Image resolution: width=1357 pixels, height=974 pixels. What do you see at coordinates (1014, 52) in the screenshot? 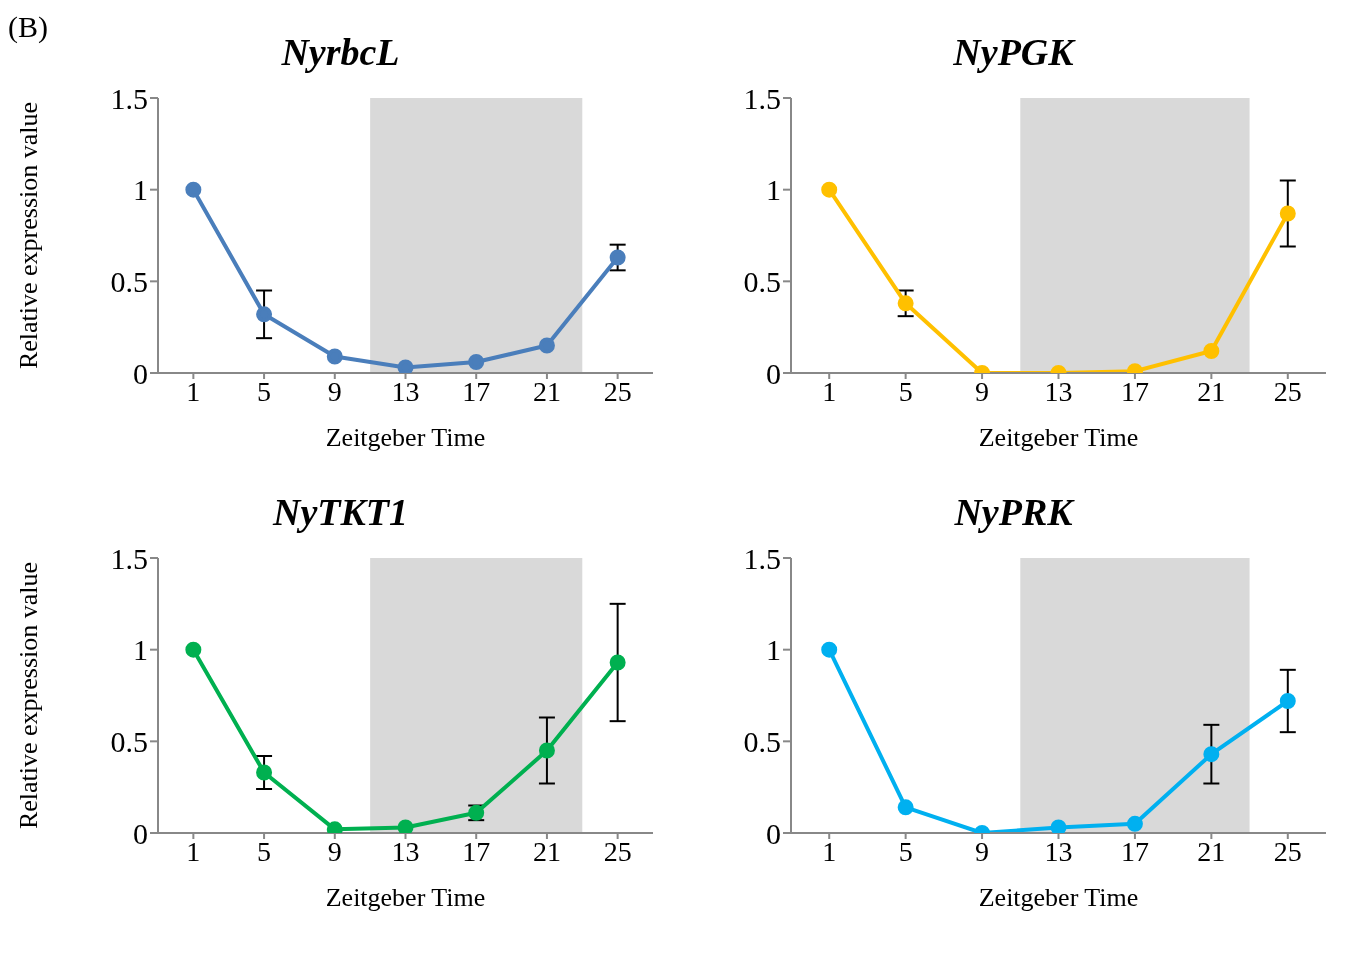
I see `chart-title: NyPGK` at bounding box center [1014, 52].